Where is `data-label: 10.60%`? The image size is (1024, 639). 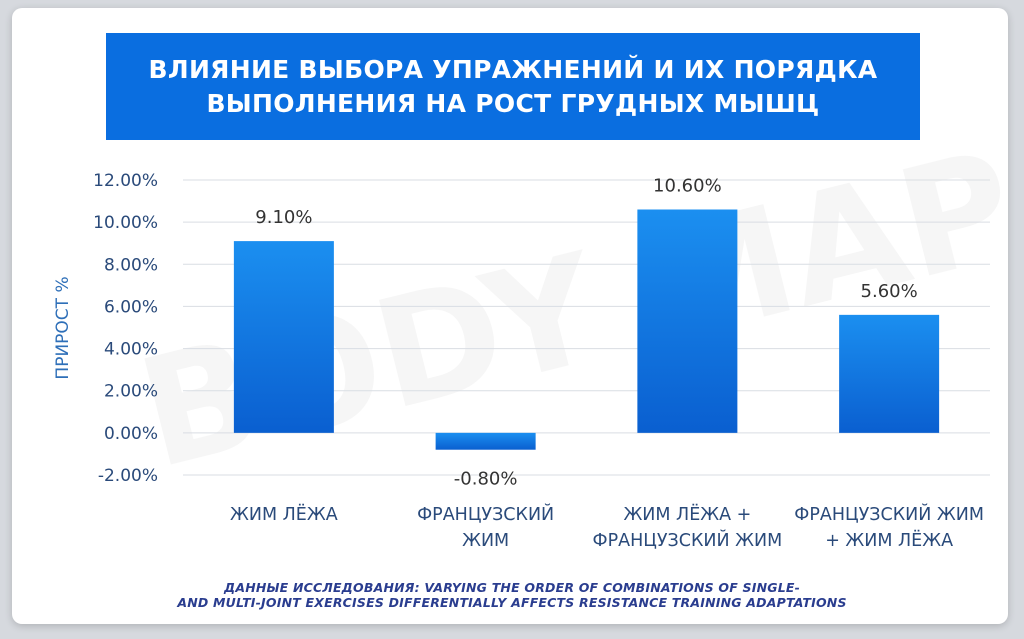
data-label: 10.60% is located at coordinates (687, 186).